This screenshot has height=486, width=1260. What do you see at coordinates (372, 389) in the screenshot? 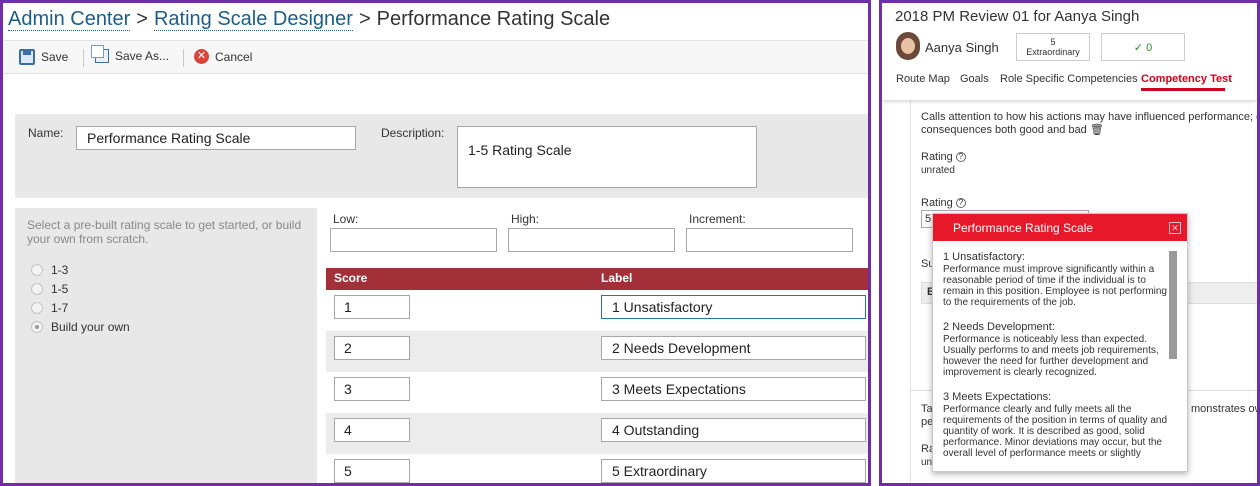
I see `score-field: 3` at bounding box center [372, 389].